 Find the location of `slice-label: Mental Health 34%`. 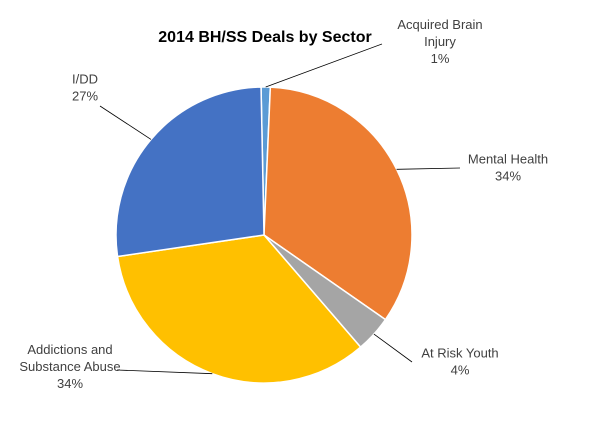

slice-label: Mental Health 34% is located at coordinates (508, 168).